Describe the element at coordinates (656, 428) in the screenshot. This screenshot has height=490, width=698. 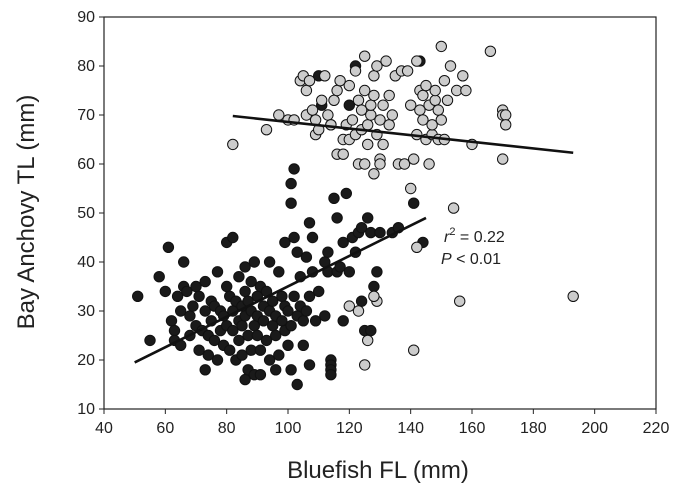
I see `x-tick-label: 220` at that location.